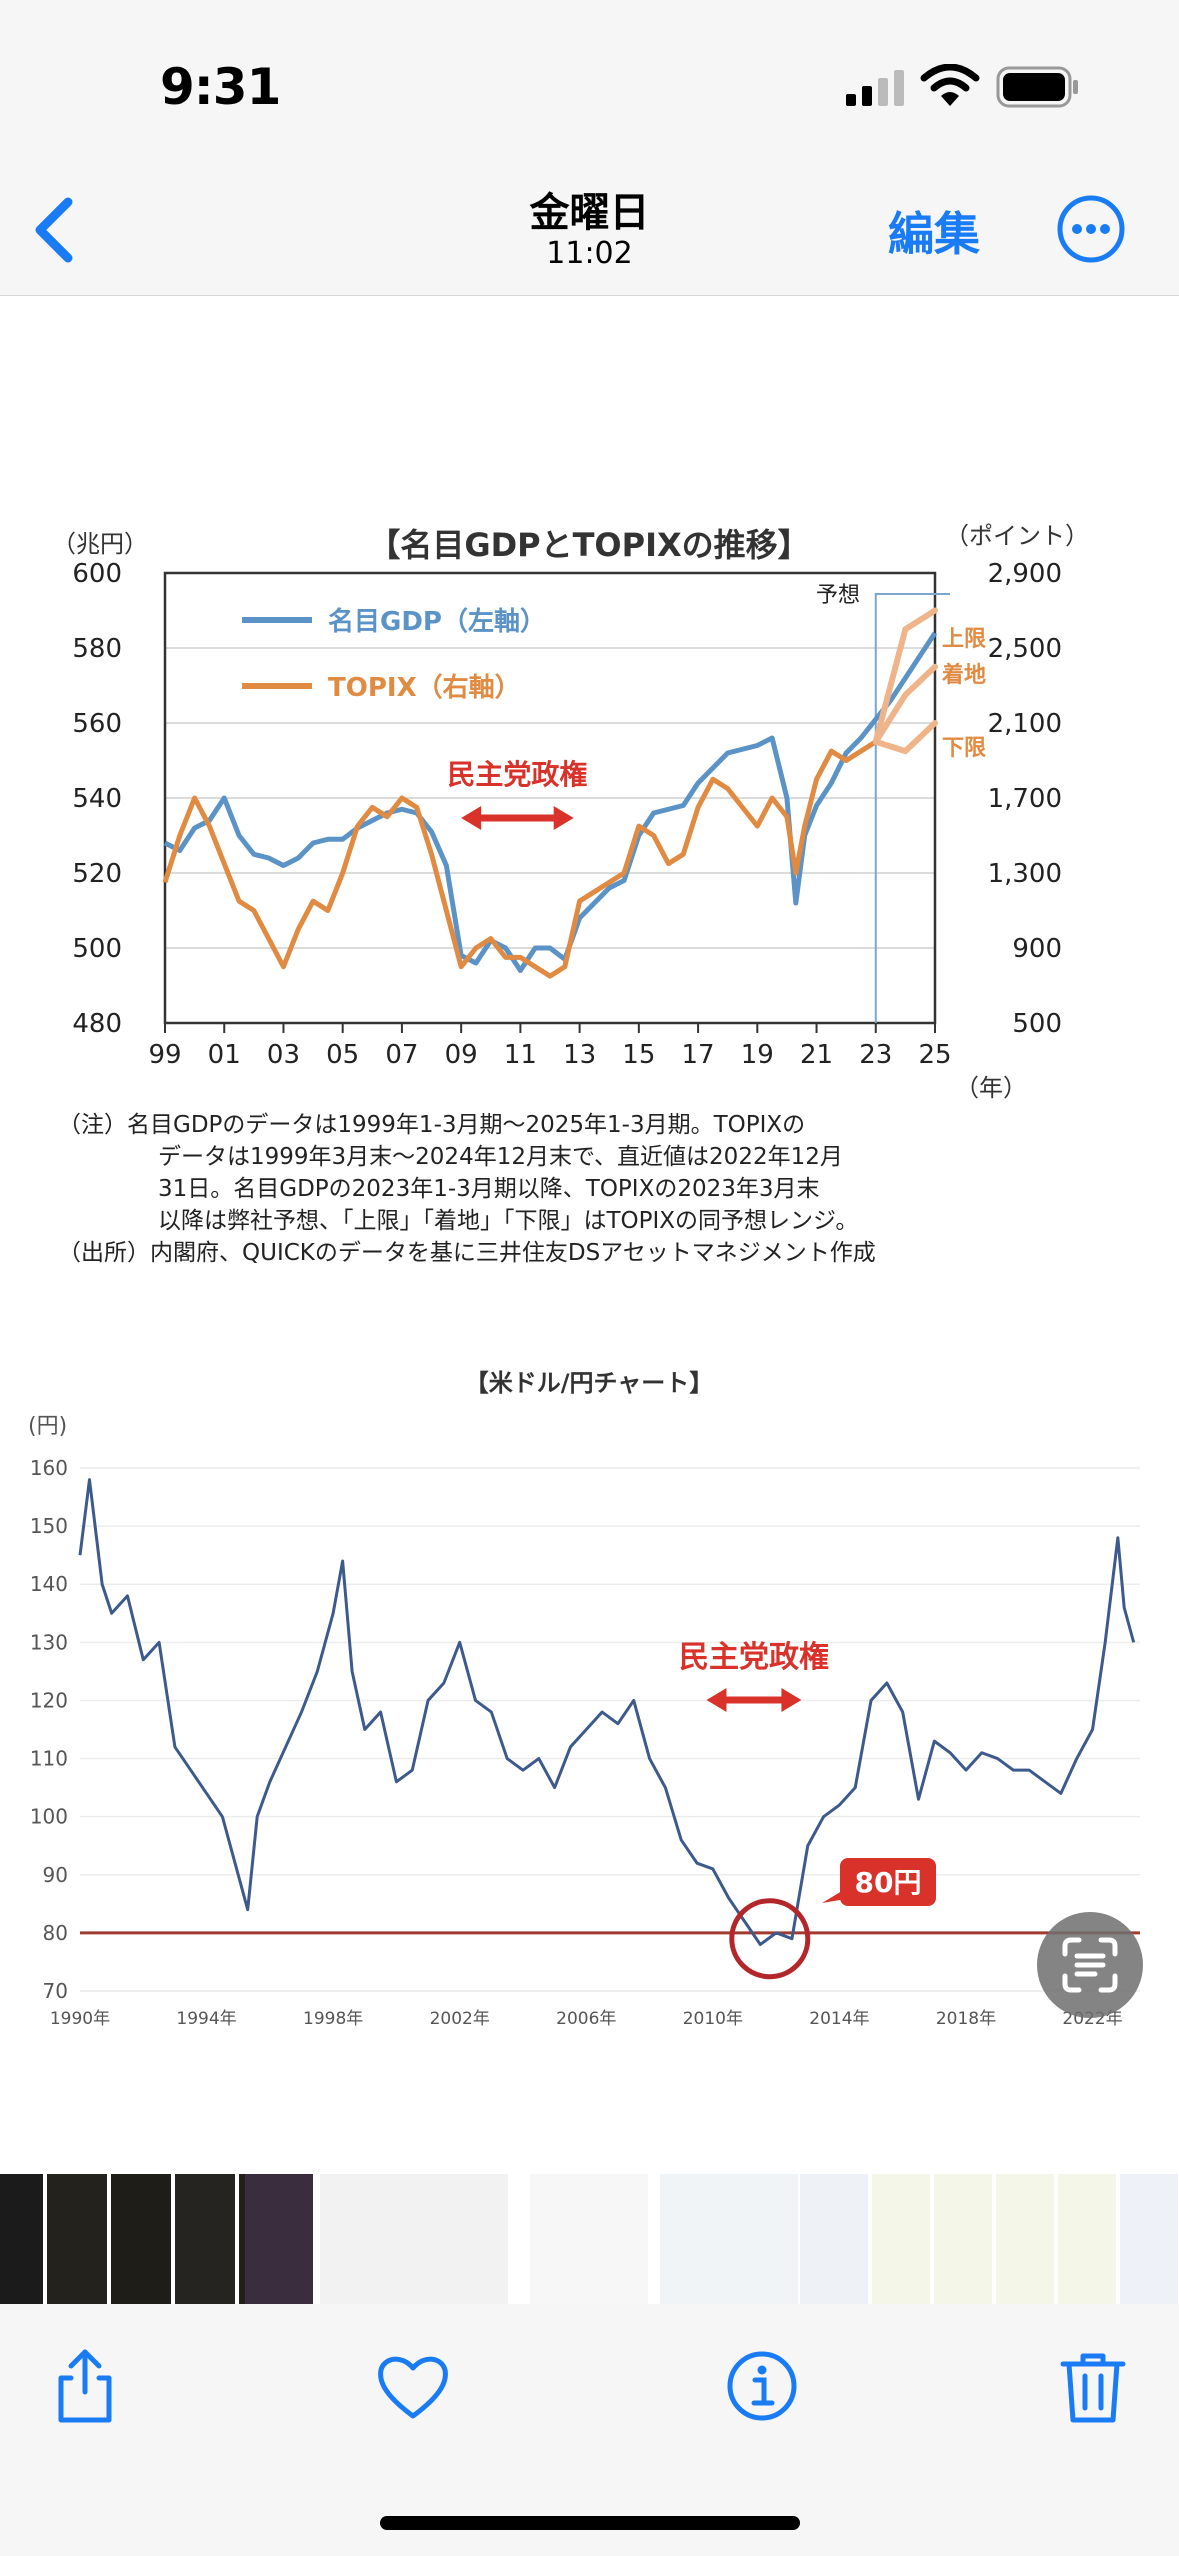 Image resolution: width=1179 pixels, height=2556 pixels. What do you see at coordinates (49, 1759) in the screenshot?
I see `y-tick-label: 110` at bounding box center [49, 1759].